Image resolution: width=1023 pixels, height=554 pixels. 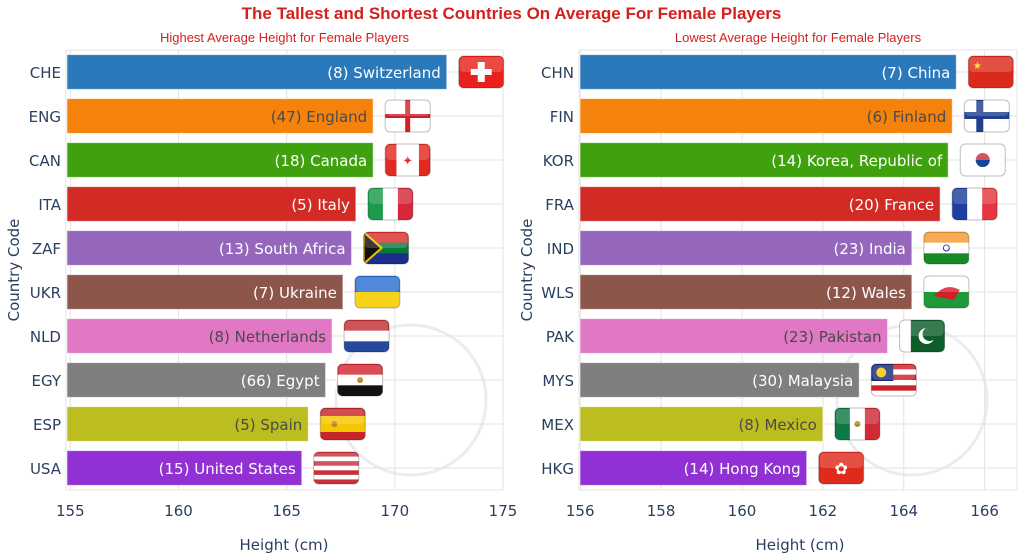 What do you see at coordinates (893, 380) in the screenshot?
I see `flag-mys-icon` at bounding box center [893, 380].